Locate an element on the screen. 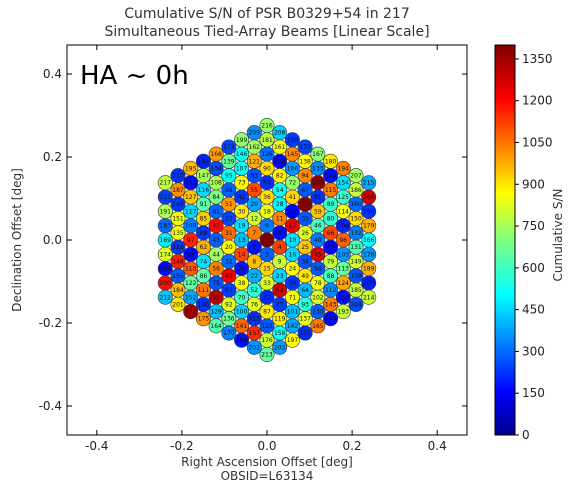  beam-label: 191 is located at coordinates (166, 211).